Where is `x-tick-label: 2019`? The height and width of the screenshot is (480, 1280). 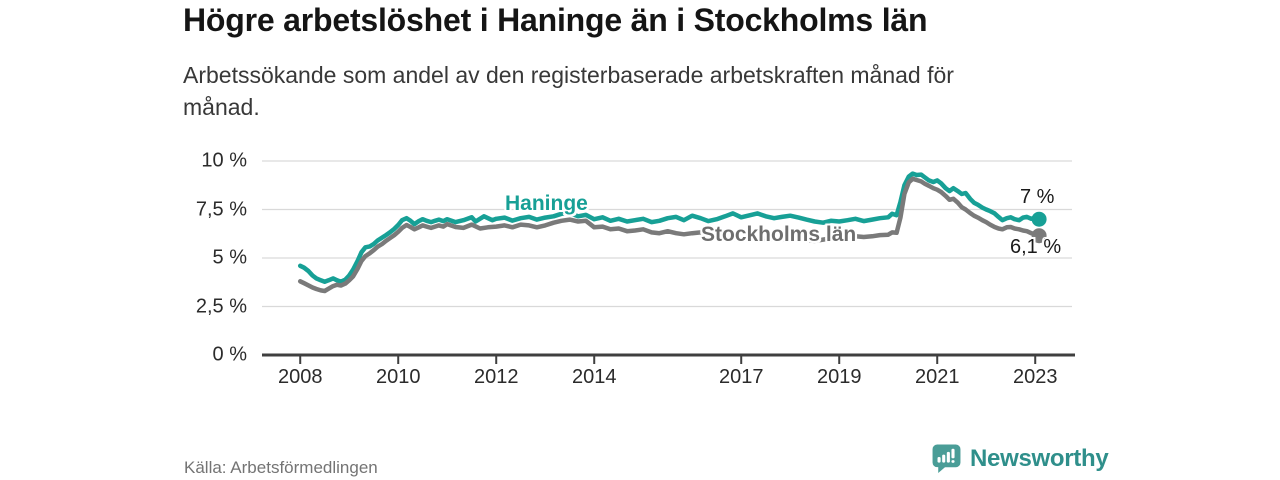
x-tick-label: 2019 is located at coordinates (839, 377).